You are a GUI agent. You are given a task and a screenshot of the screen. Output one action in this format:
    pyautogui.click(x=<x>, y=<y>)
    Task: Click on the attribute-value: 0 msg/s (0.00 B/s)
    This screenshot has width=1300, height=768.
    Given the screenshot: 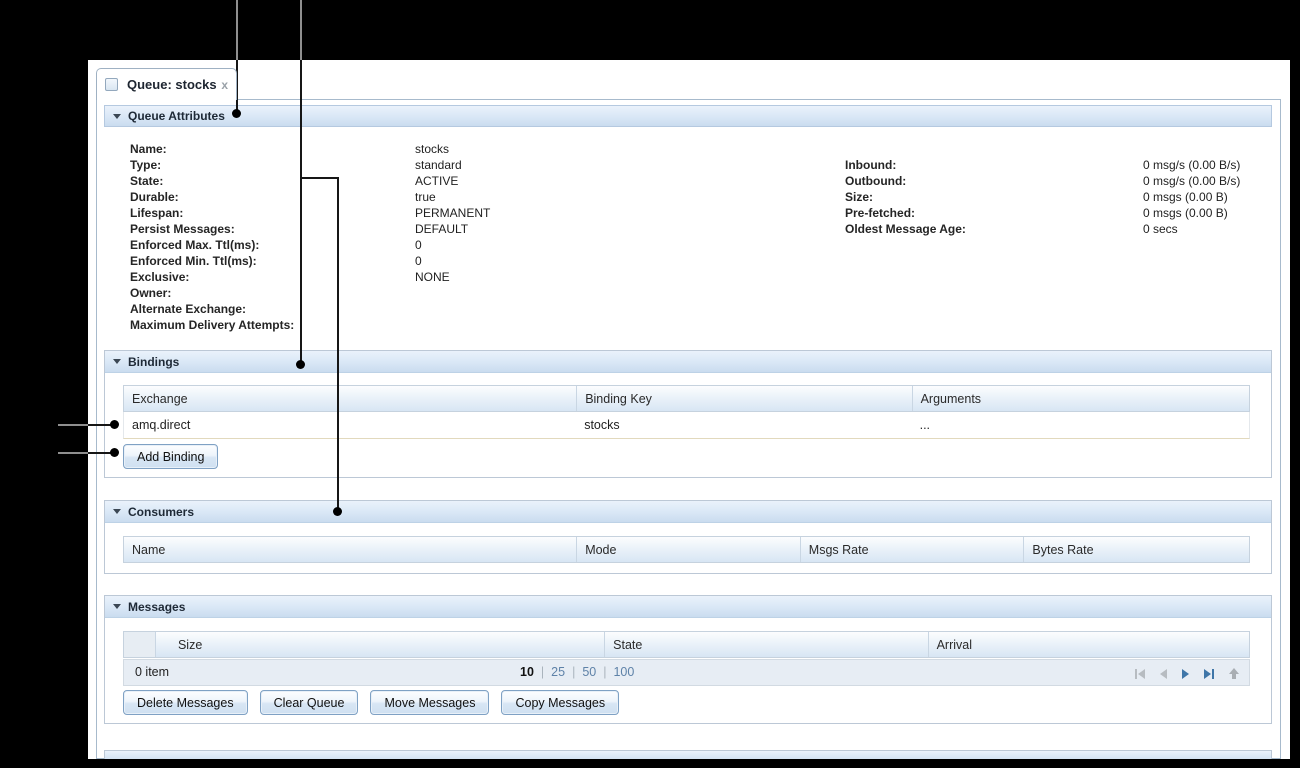 What is the action you would take?
    pyautogui.click(x=1192, y=165)
    